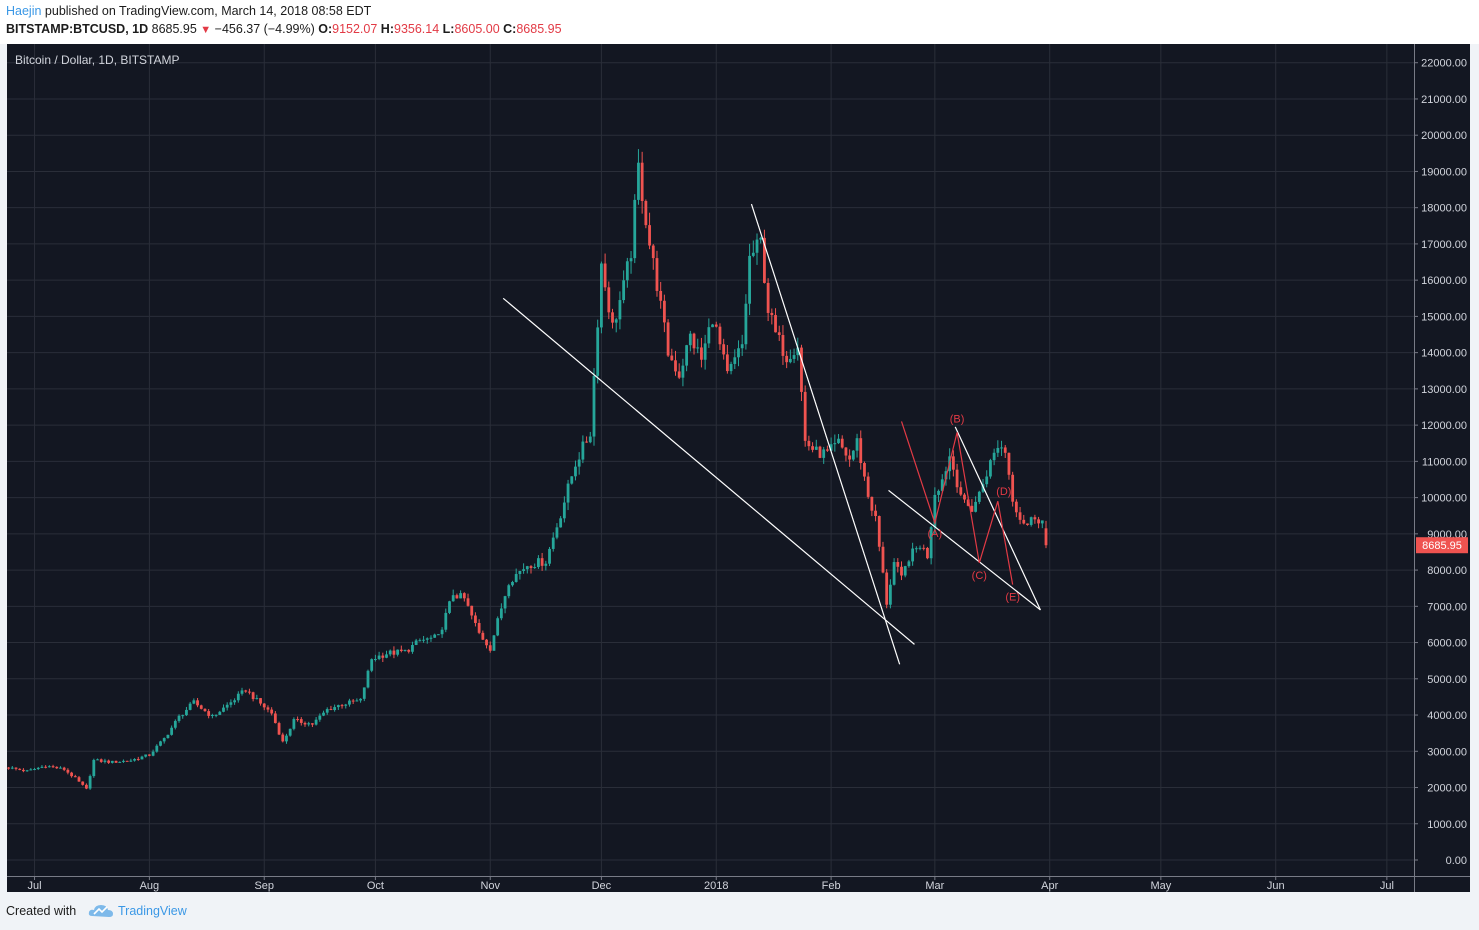 The image size is (1479, 930). Describe the element at coordinates (1447, 644) in the screenshot. I see `y-tick-label: 6000.00` at that location.